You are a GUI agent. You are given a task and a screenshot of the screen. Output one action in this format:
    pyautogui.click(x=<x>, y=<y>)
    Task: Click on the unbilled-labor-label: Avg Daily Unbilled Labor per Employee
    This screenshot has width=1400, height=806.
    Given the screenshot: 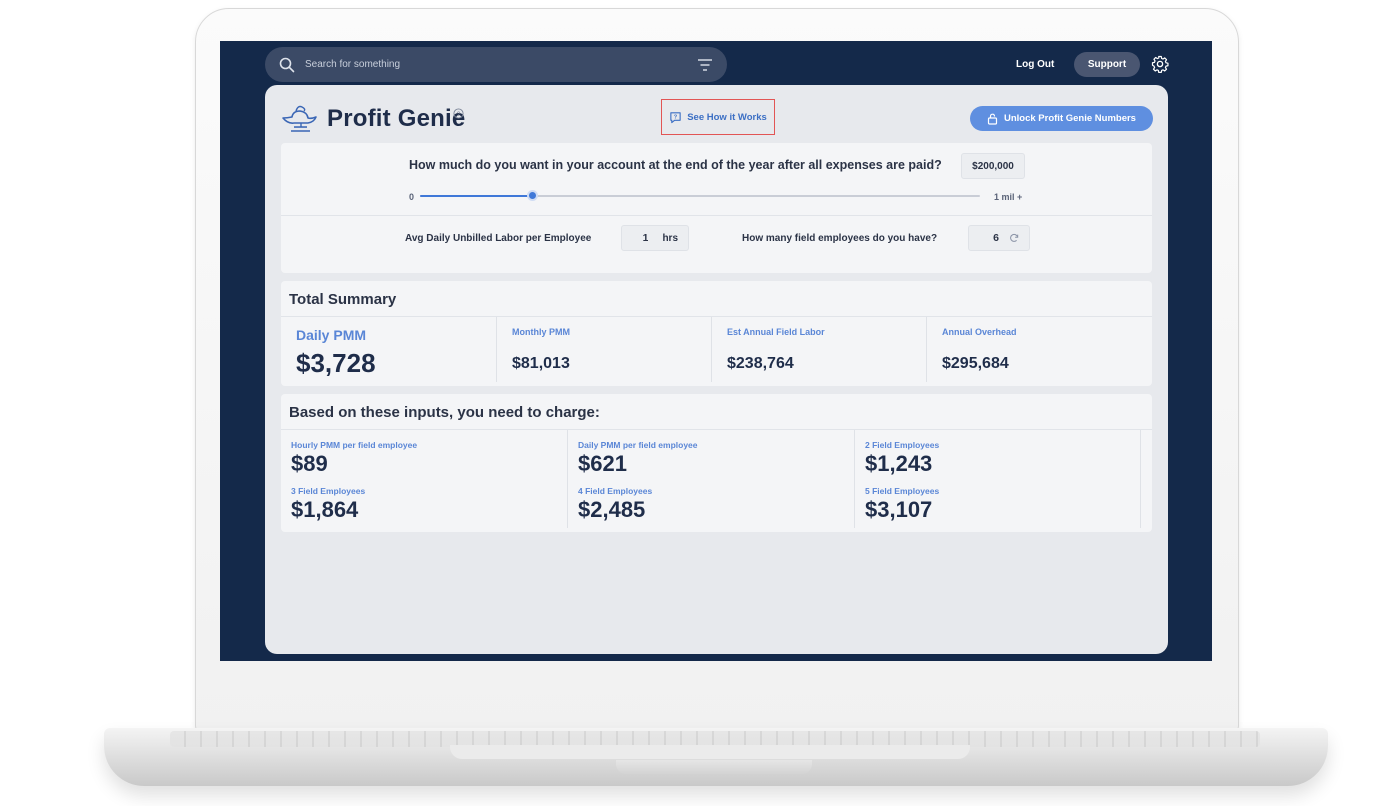 What is the action you would take?
    pyautogui.click(x=498, y=238)
    